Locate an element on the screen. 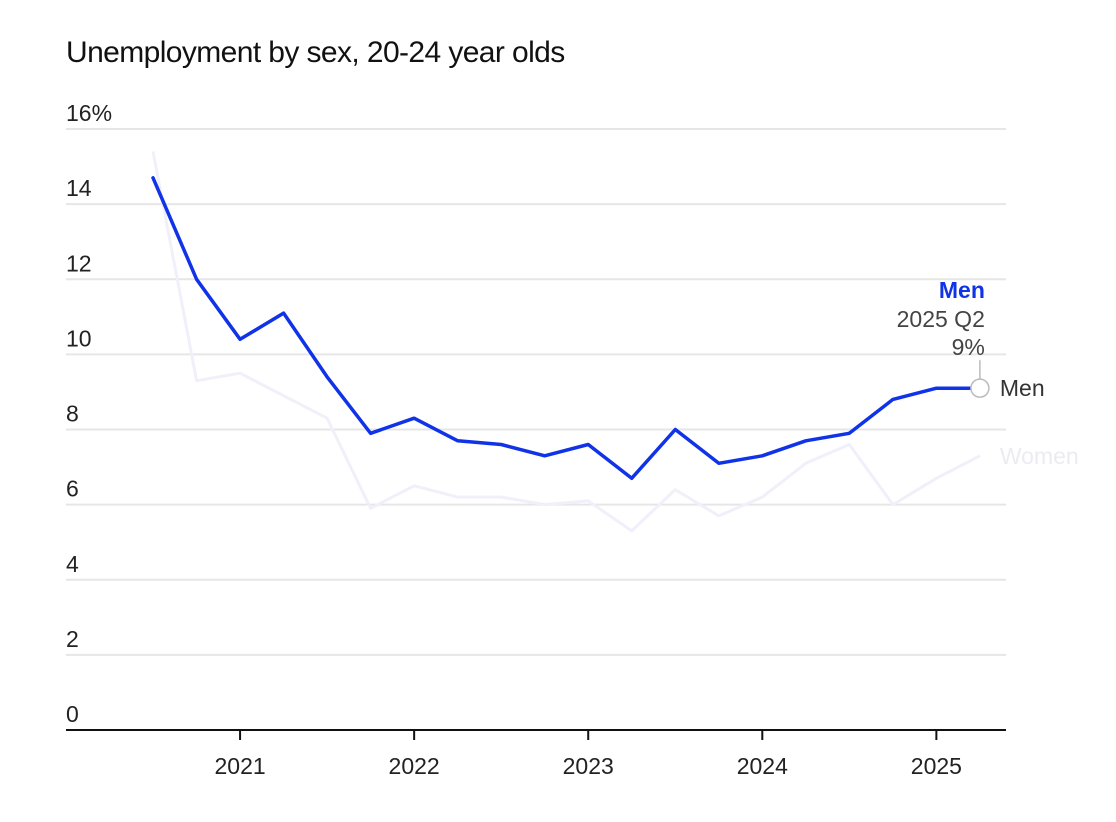 The image size is (1116, 822). annotation-value: 9% is located at coordinates (968, 347).